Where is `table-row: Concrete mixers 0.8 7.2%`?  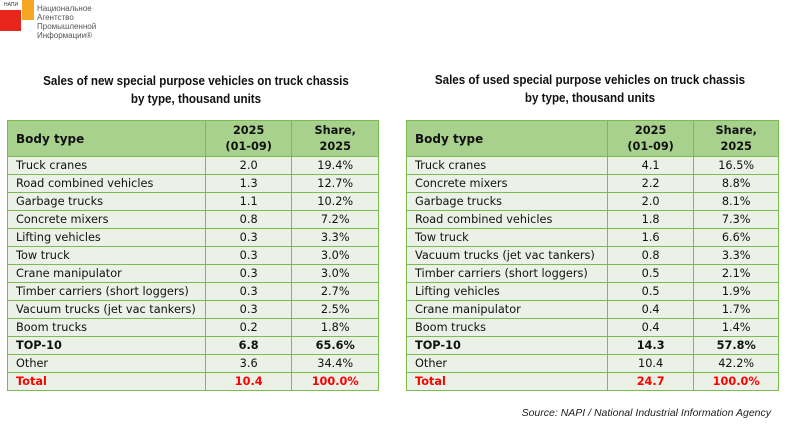 table-row: Concrete mixers 0.8 7.2% is located at coordinates (193, 219).